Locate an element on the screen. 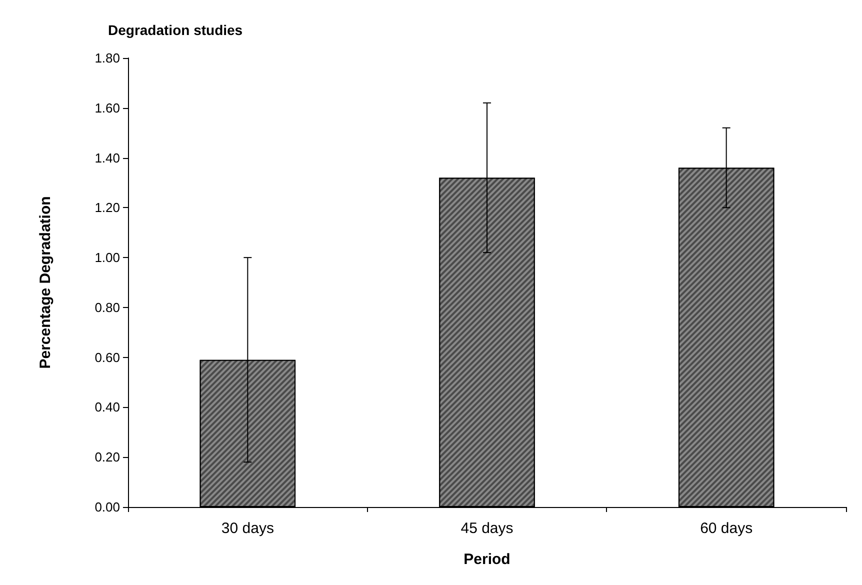  y-tick-label: 0.20 is located at coordinates (107, 457).